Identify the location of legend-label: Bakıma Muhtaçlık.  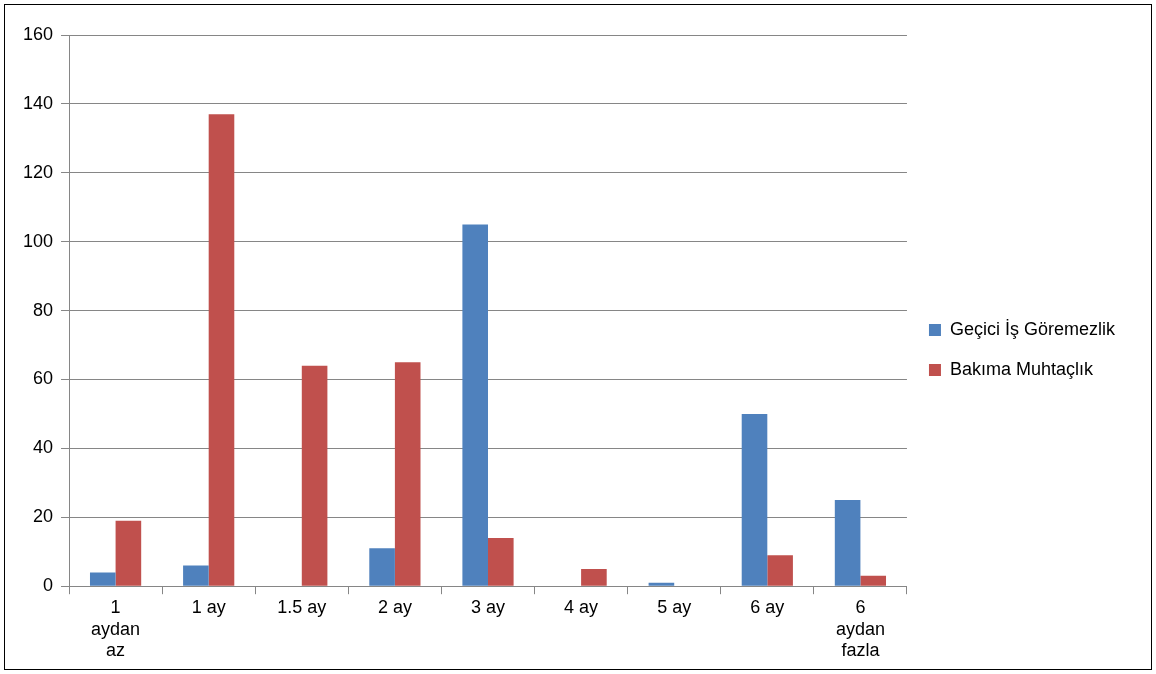
(1022, 368).